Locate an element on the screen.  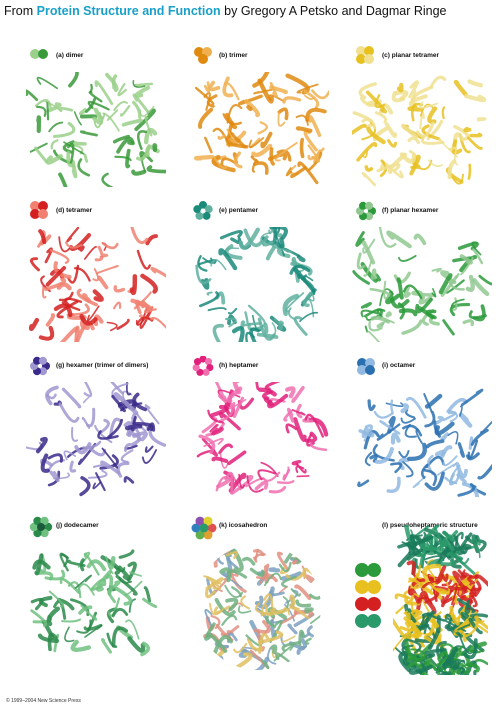
ring-seven-icon is located at coordinates (203, 366).